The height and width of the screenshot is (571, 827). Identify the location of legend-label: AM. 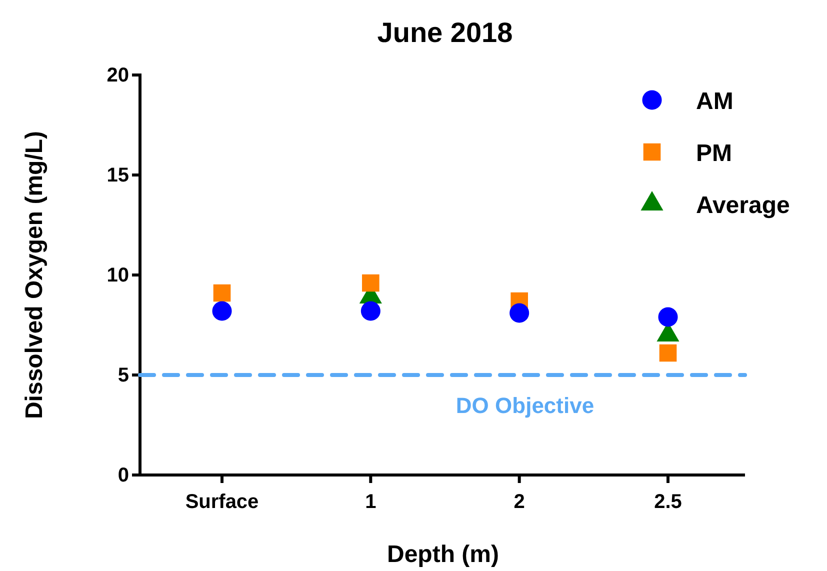
(715, 101).